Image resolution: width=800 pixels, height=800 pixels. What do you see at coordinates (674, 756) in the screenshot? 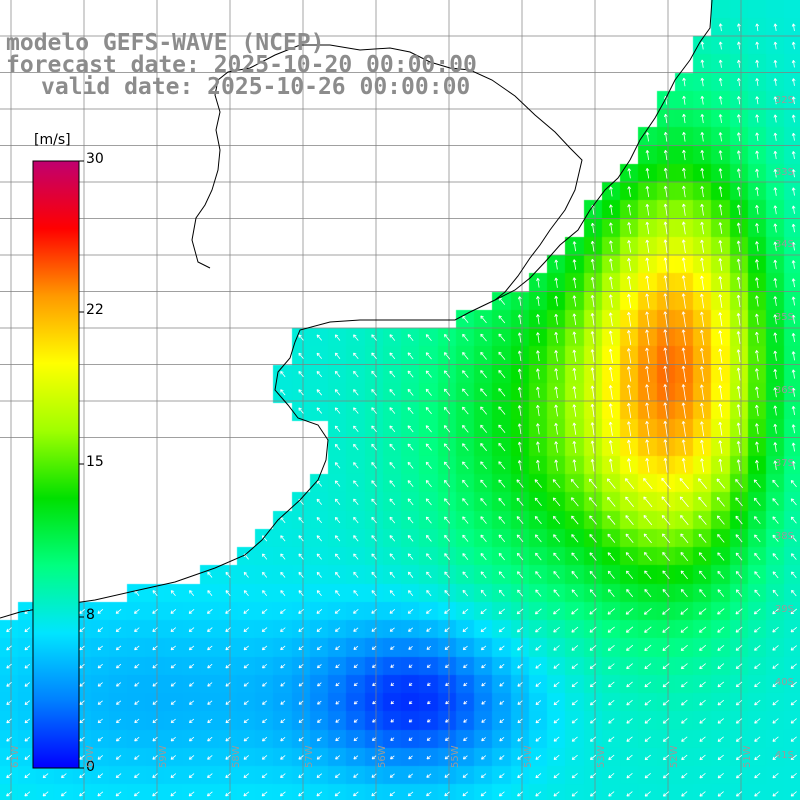
I see `lon-label: 52W` at bounding box center [674, 756].